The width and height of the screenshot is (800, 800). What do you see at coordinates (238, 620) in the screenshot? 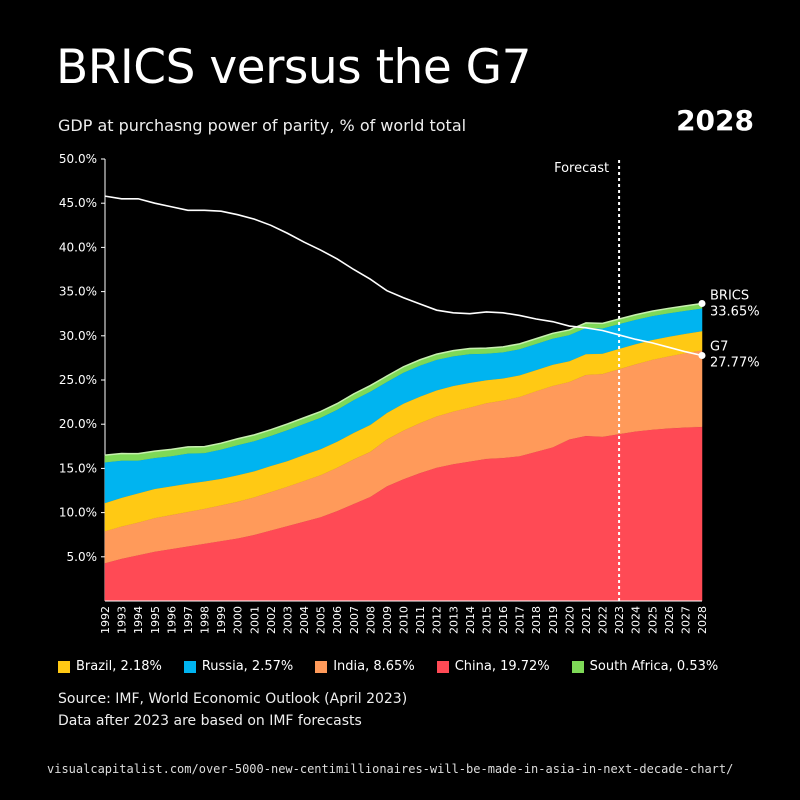
I see `x-tick-label: 2000` at bounding box center [238, 620].